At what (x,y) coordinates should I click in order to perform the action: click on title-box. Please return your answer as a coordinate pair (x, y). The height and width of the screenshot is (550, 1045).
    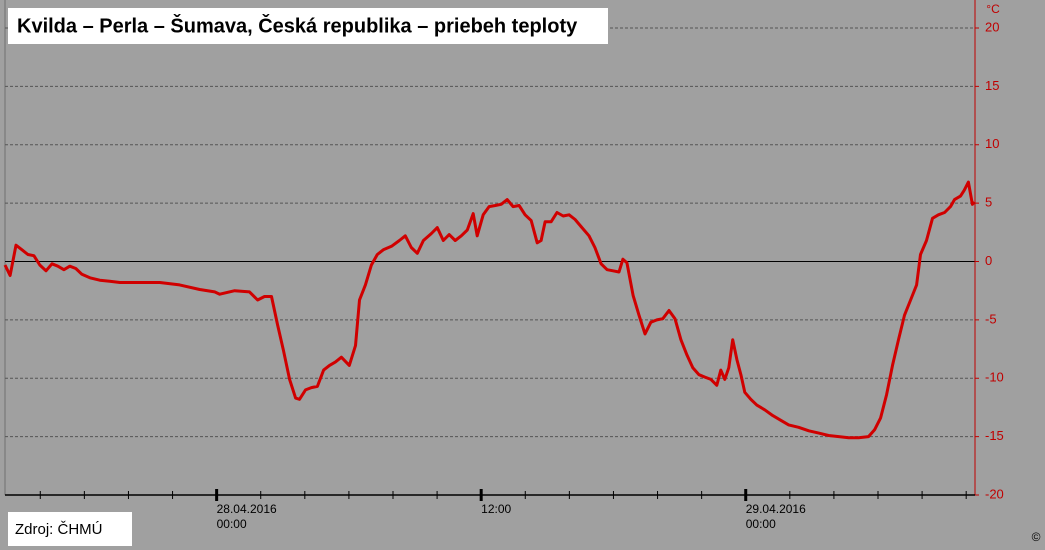
    Looking at the image, I should click on (308, 26).